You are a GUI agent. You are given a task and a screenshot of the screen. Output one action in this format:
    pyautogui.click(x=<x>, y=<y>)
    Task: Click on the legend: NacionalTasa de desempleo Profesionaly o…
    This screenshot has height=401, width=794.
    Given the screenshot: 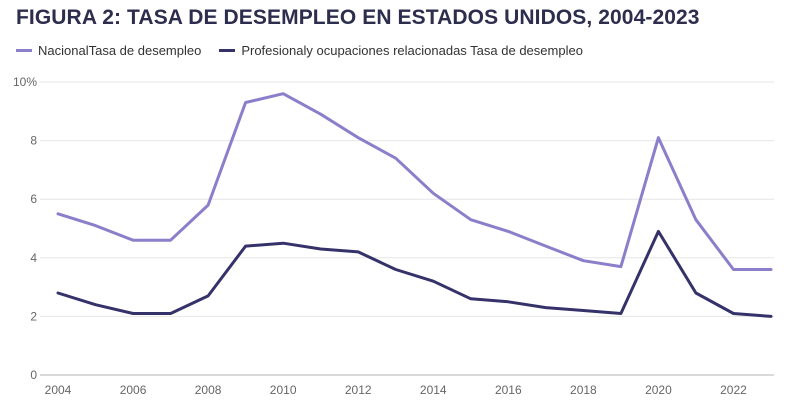 What is the action you would take?
    pyautogui.click(x=308, y=50)
    